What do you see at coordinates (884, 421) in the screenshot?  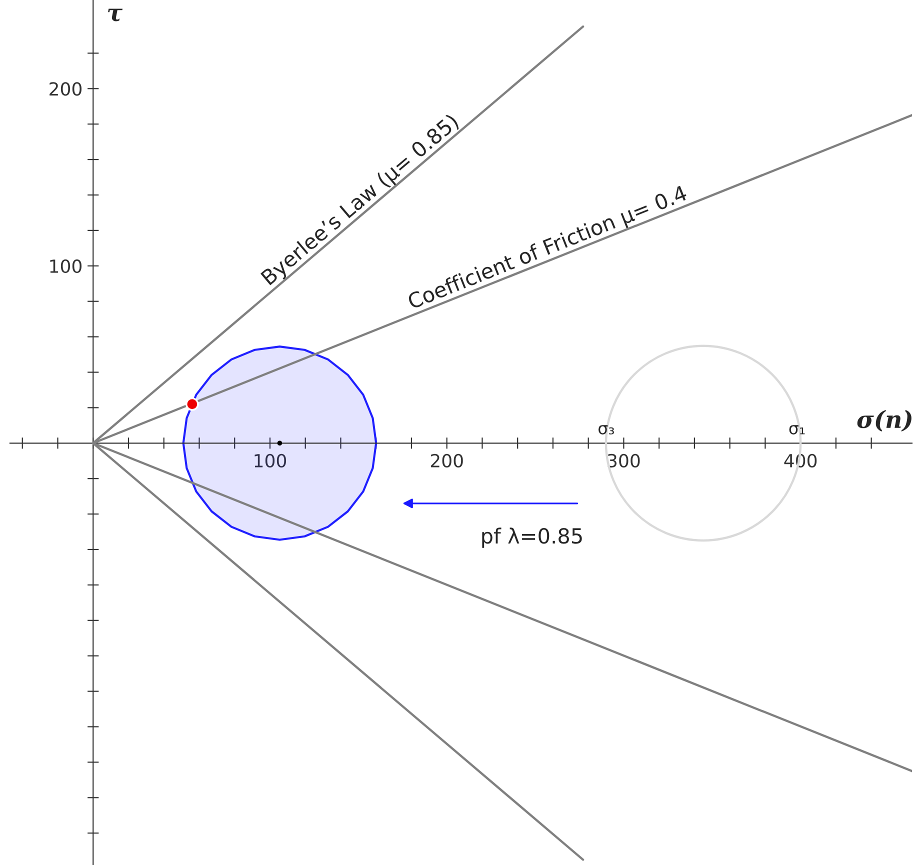 I see `x-axis-title: σ(n)` at bounding box center [884, 421].